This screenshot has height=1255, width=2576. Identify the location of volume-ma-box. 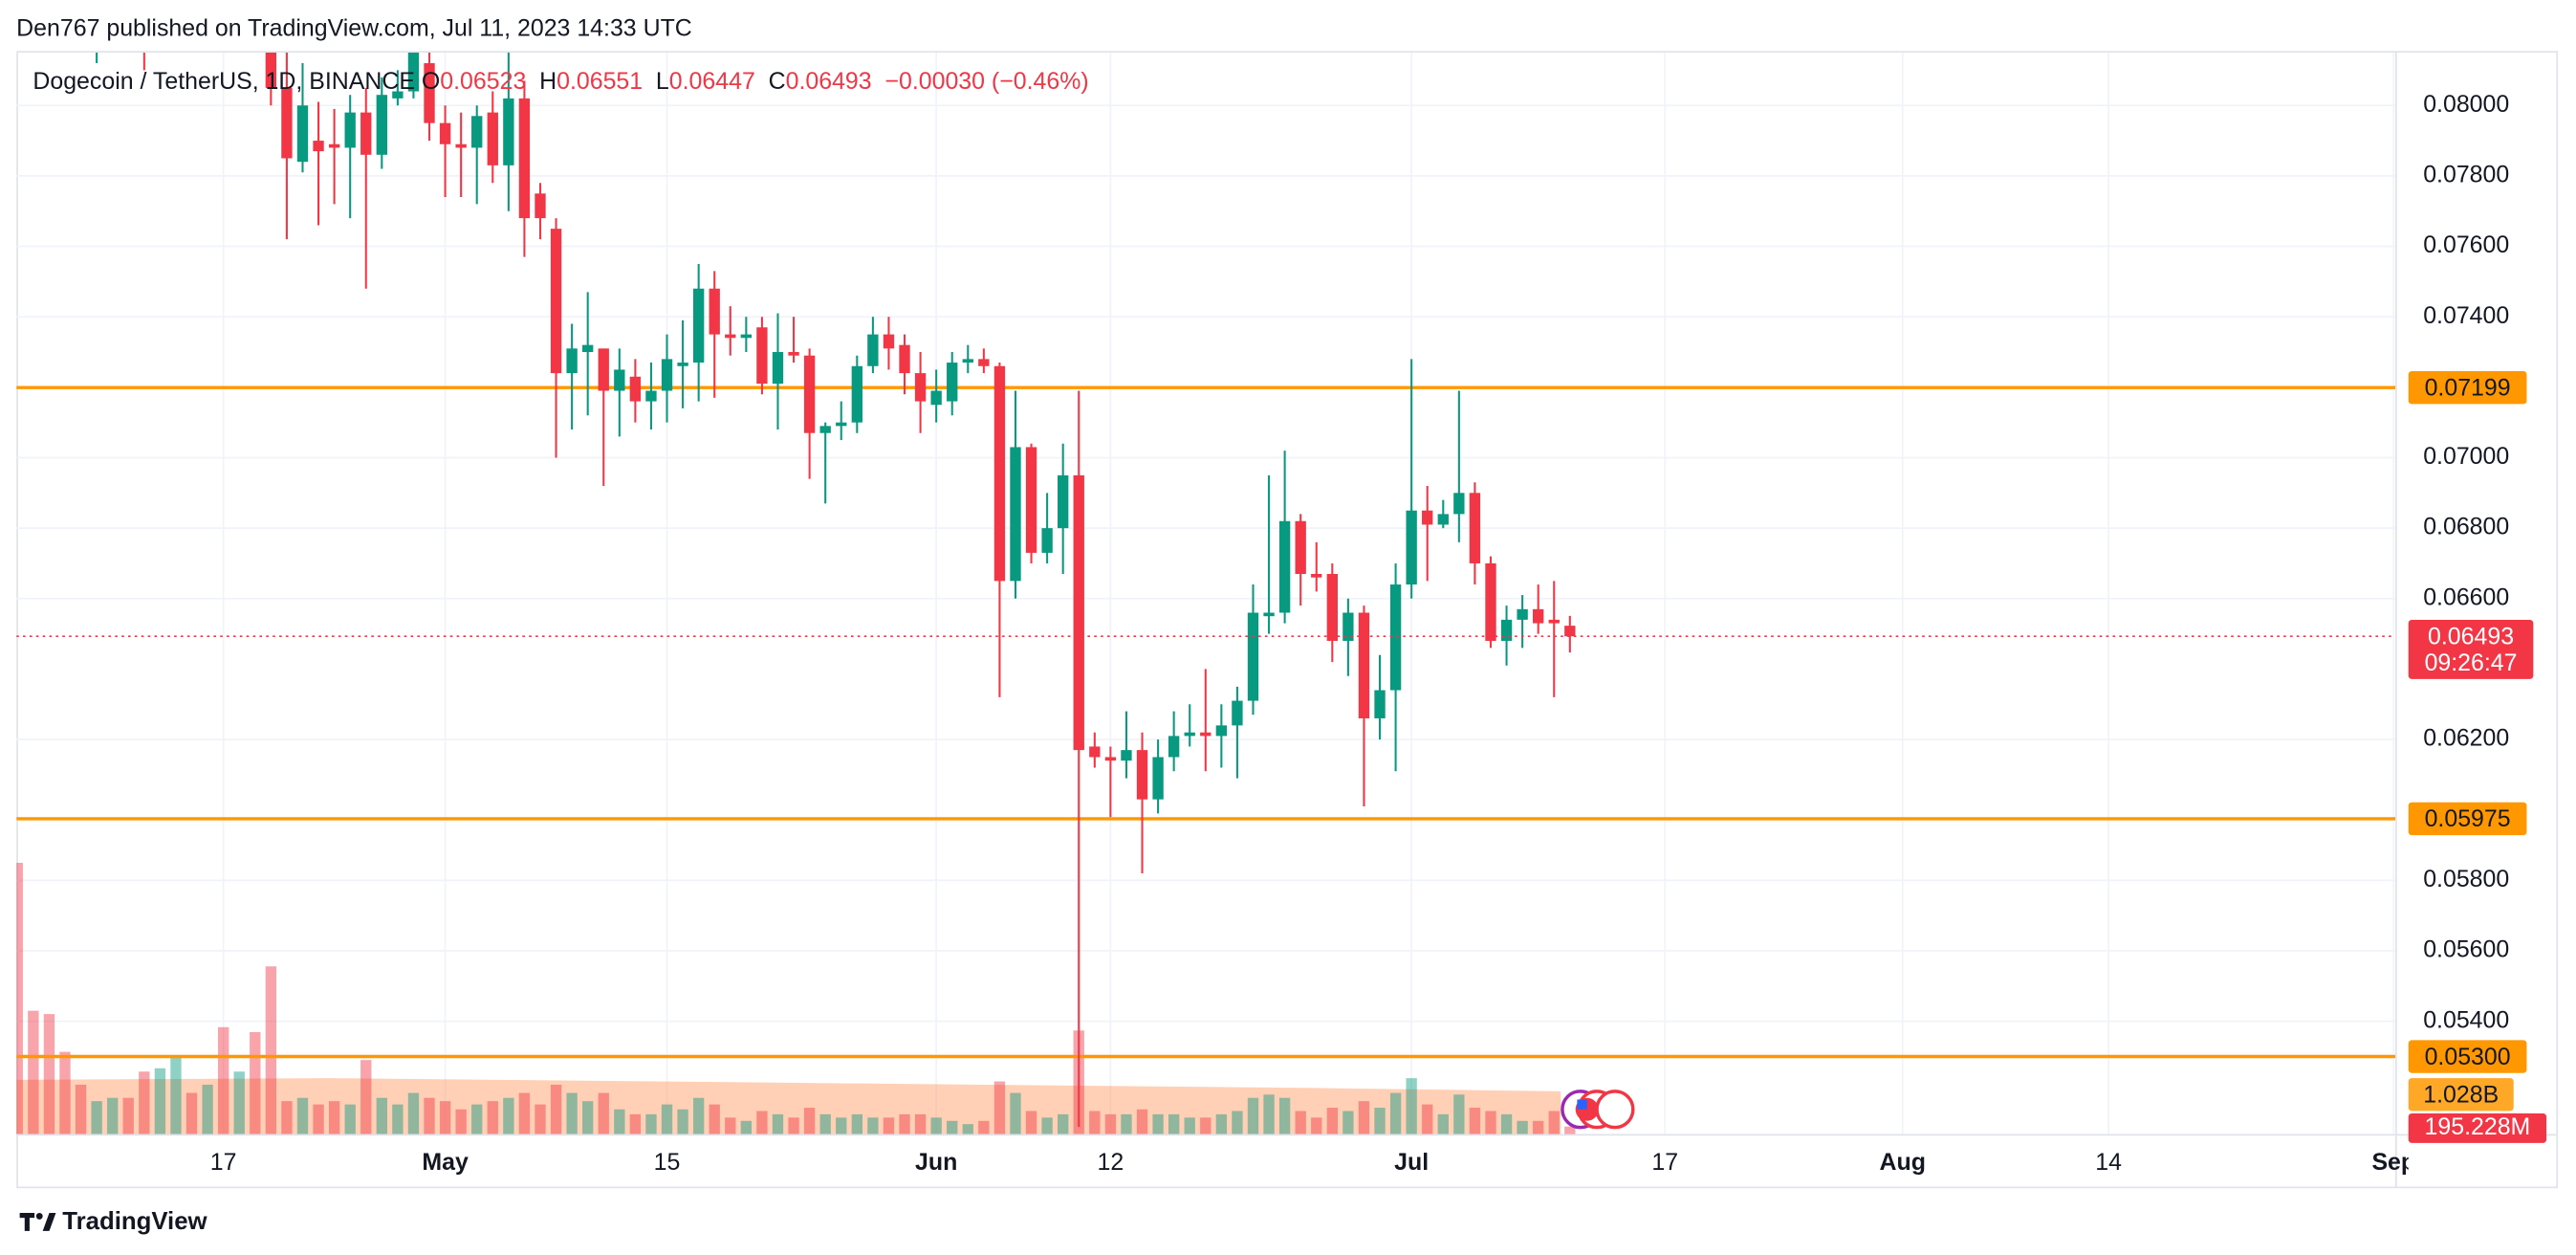
(2461, 1095).